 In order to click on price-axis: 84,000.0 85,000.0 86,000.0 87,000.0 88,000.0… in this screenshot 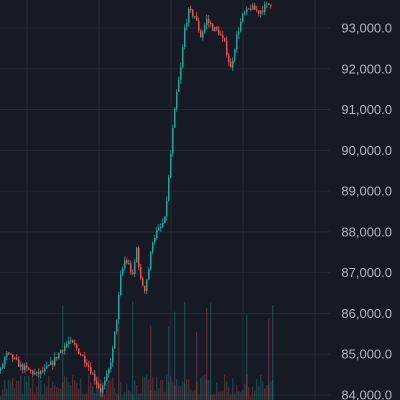, I will do `click(366, 210)`.